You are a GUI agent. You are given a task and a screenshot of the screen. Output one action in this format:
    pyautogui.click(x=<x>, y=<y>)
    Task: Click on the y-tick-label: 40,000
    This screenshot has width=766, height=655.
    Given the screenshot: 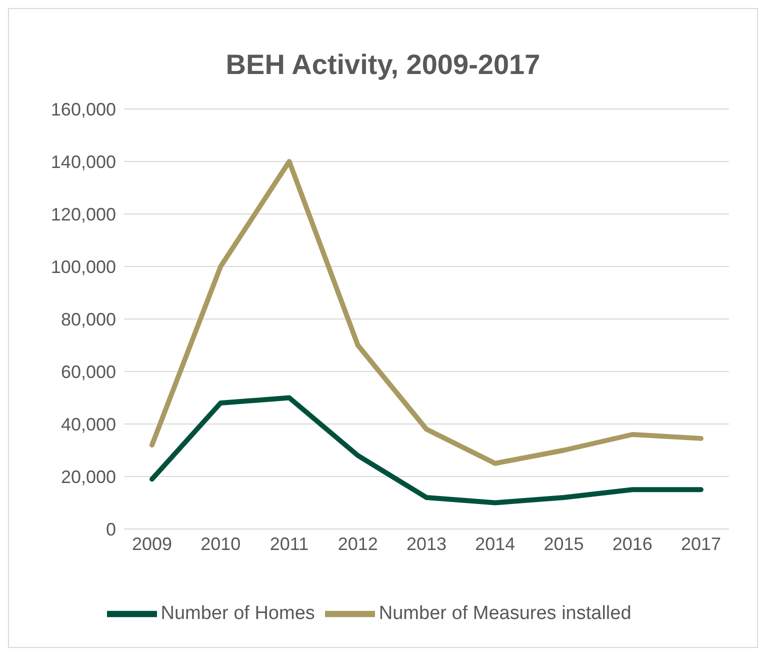 What is the action you would take?
    pyautogui.click(x=88, y=424)
    